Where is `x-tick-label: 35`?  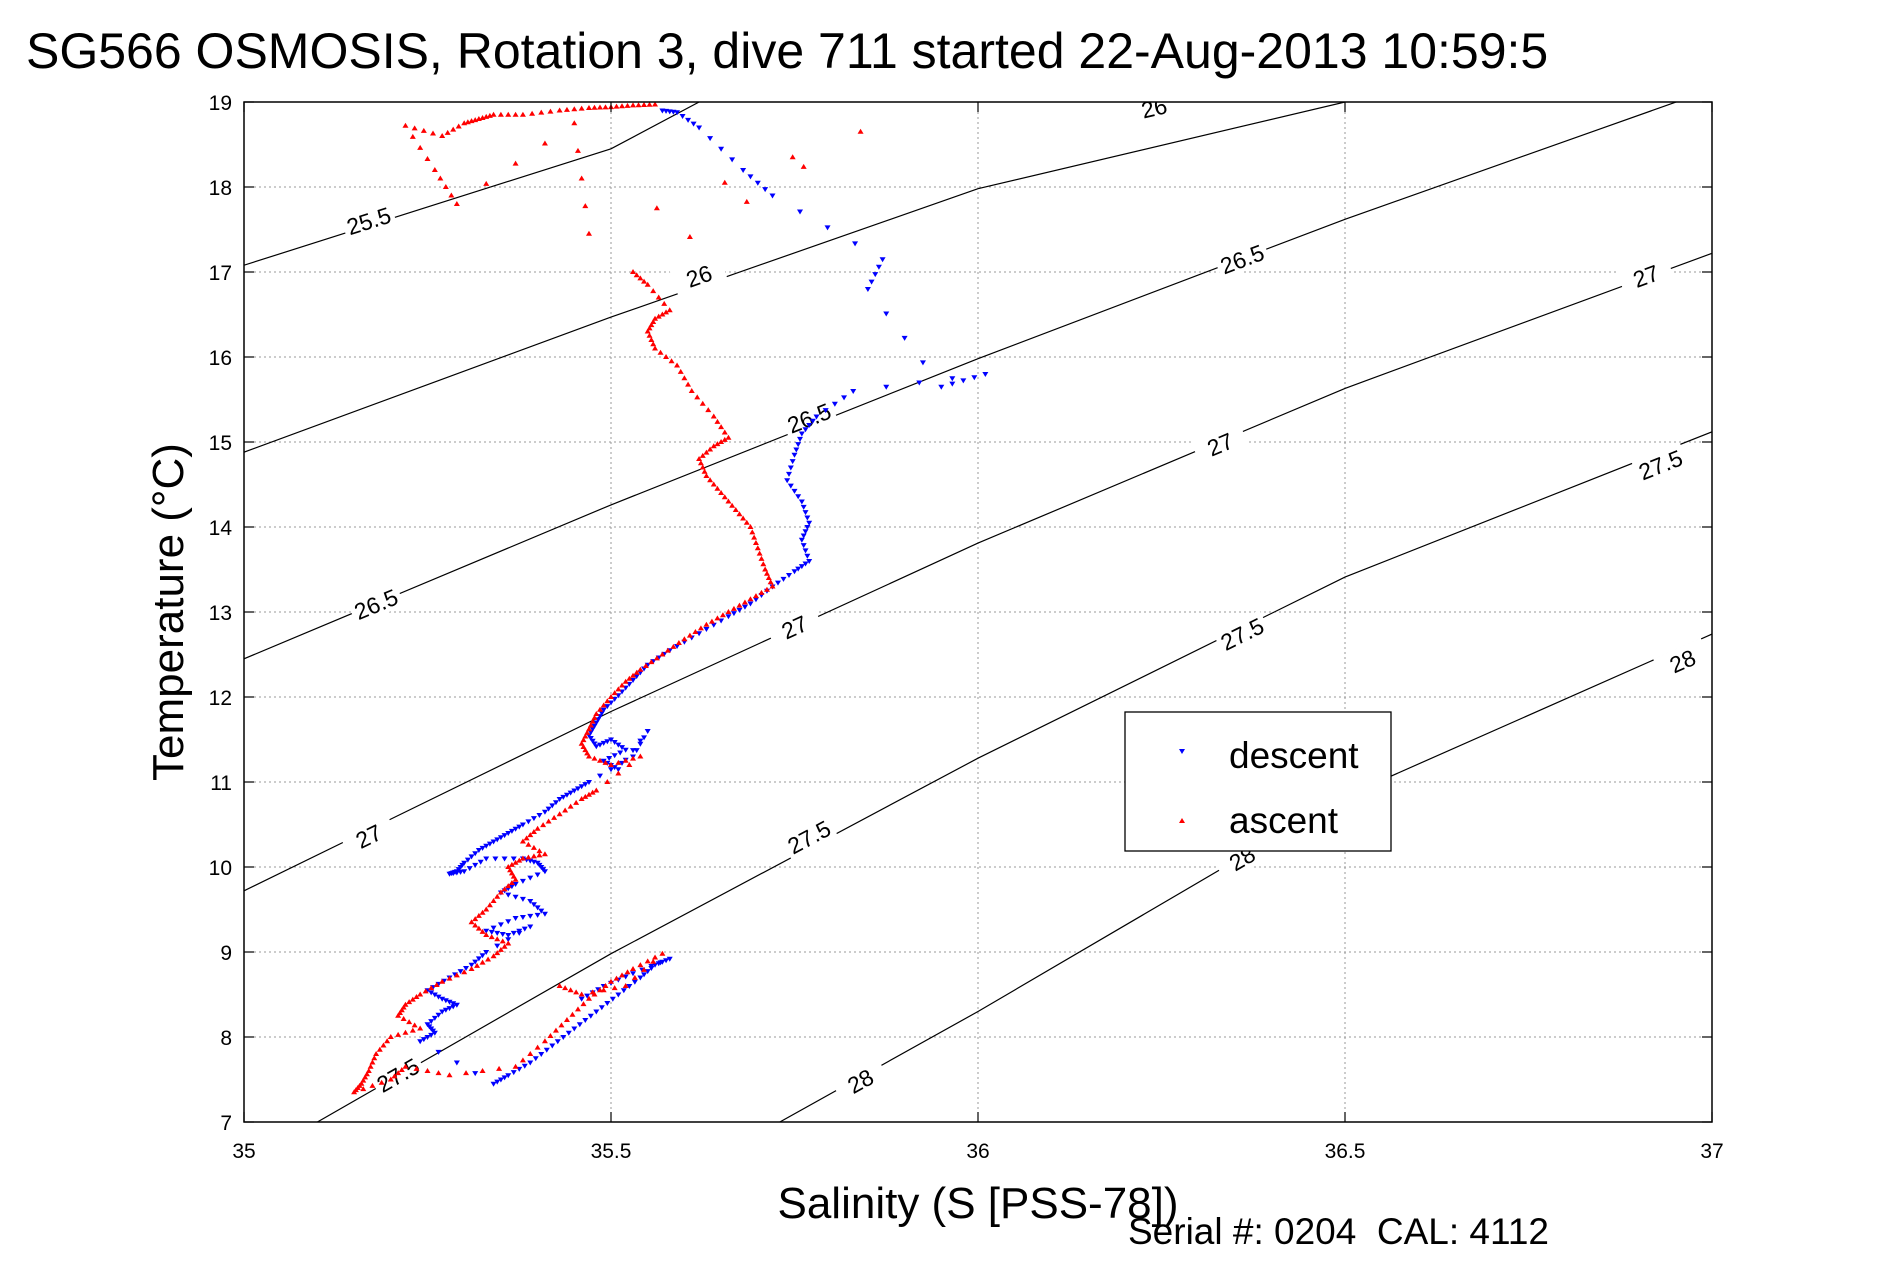
x-tick-label: 35 is located at coordinates (243, 1151).